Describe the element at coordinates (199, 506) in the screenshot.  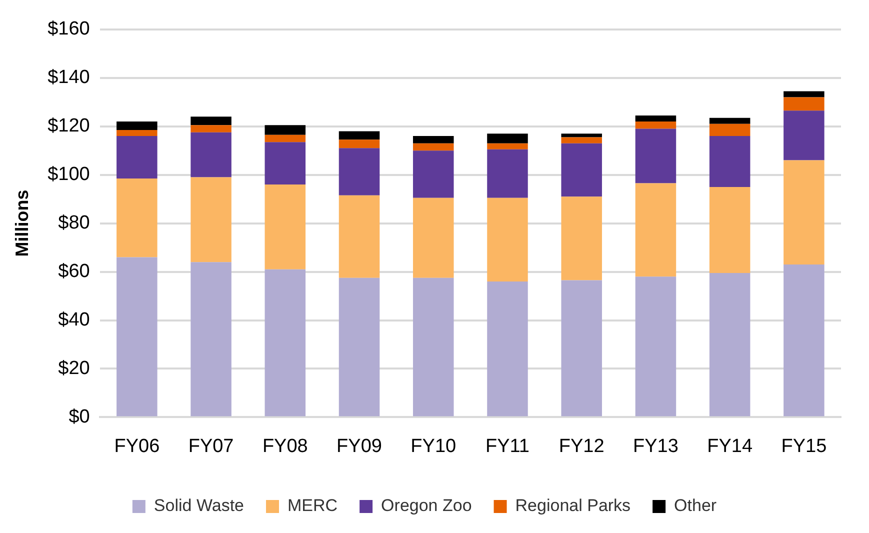
I see `legend-label: Solid Waste` at that location.